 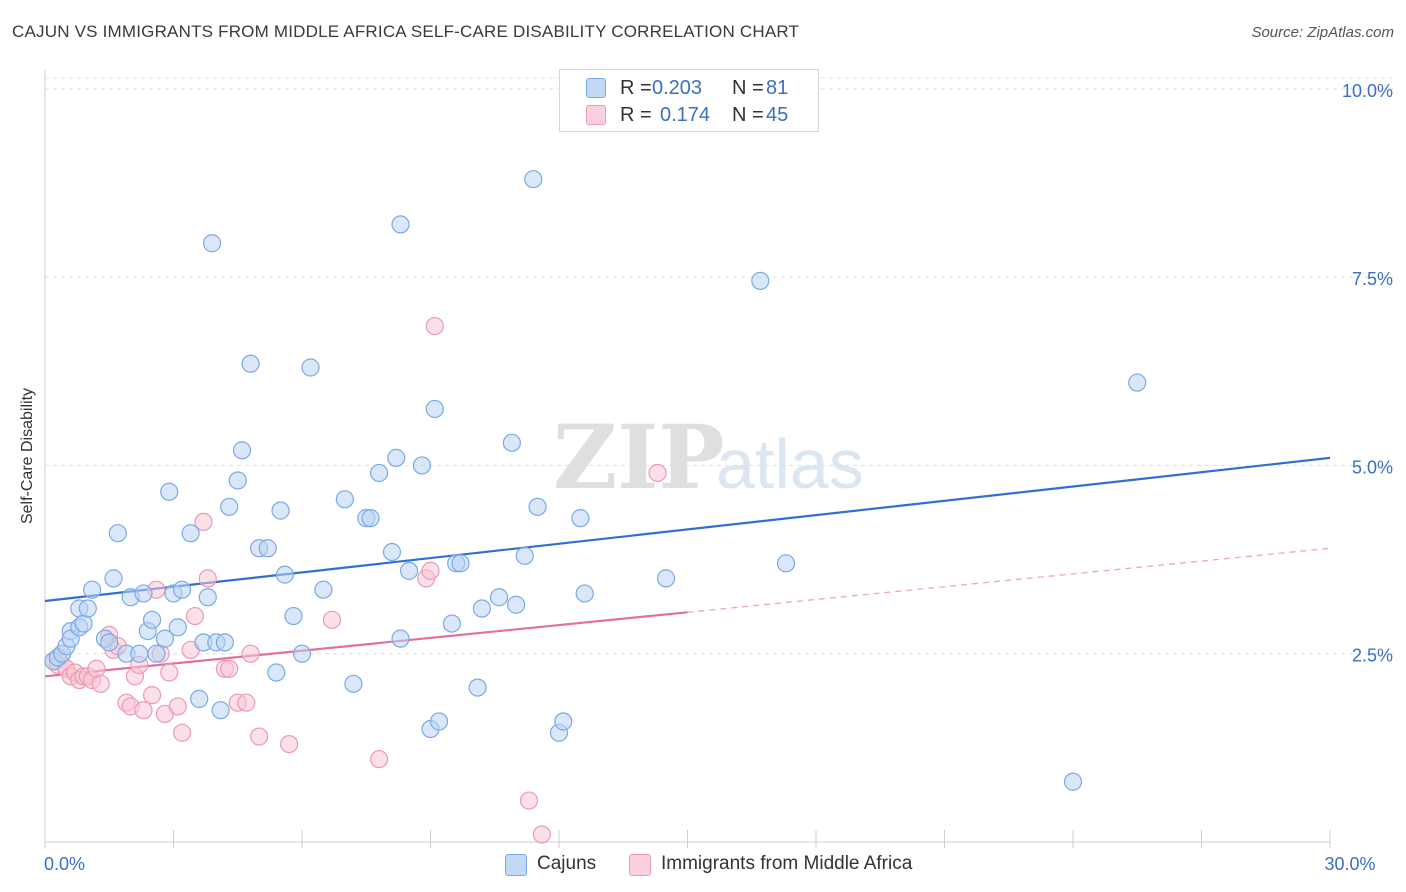 What do you see at coordinates (1009, 580) in the screenshot?
I see `middle-africa-trend-extension` at bounding box center [1009, 580].